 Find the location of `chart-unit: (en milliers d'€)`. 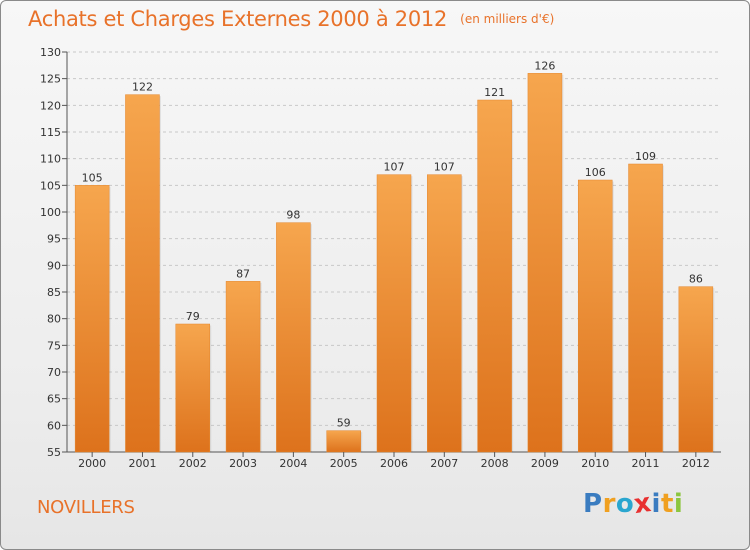

chart-unit: (en milliers d'€) is located at coordinates (507, 19).